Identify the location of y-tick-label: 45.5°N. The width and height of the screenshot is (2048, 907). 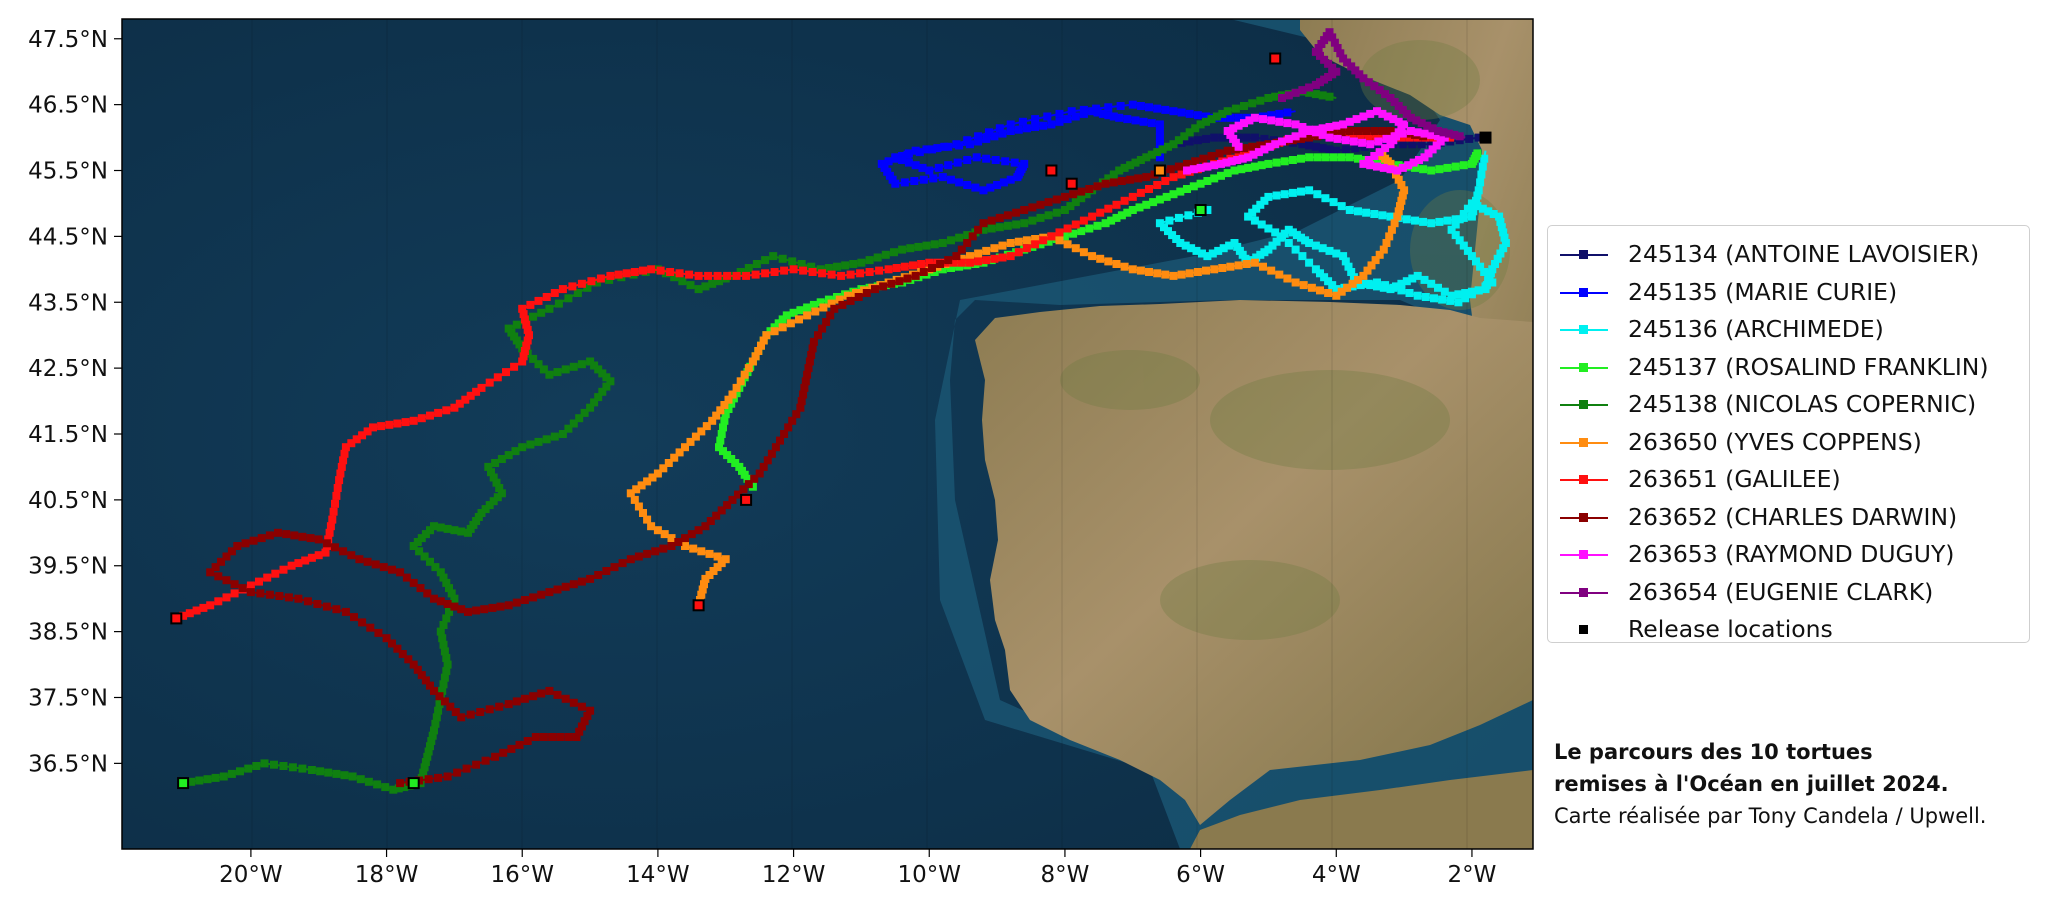
(68, 172).